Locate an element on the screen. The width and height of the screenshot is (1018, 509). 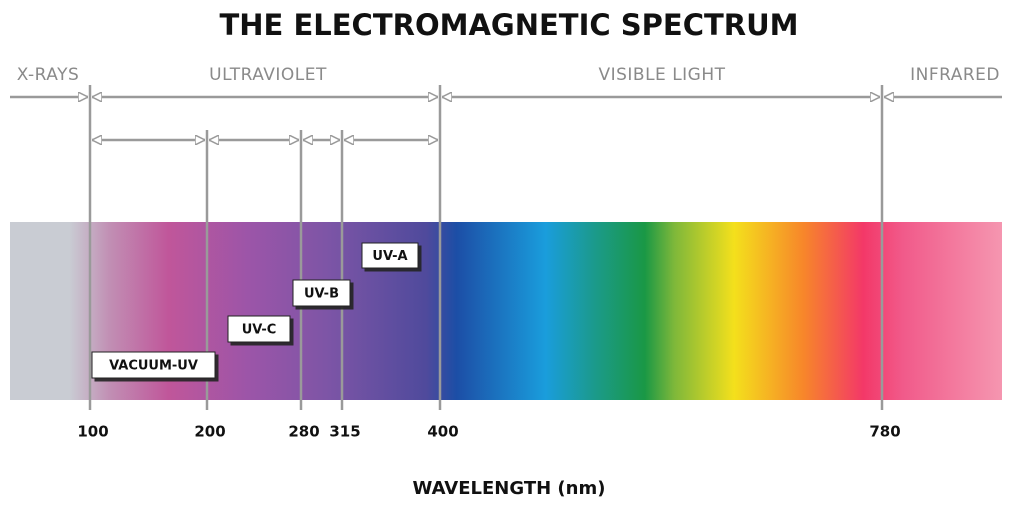
wavelength-label: 100 is located at coordinates (92, 432).